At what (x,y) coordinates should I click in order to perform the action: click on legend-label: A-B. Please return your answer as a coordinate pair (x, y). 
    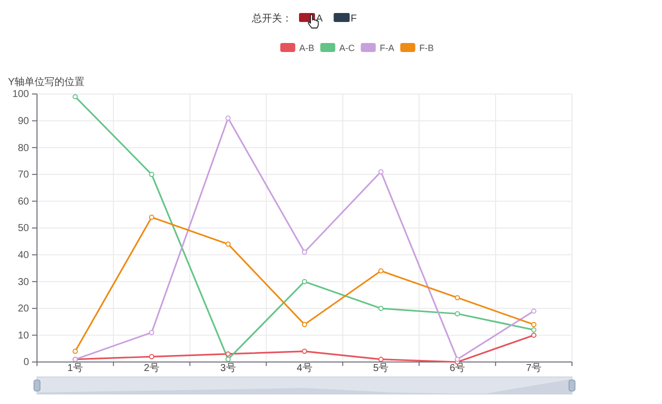
    Looking at the image, I should click on (306, 48).